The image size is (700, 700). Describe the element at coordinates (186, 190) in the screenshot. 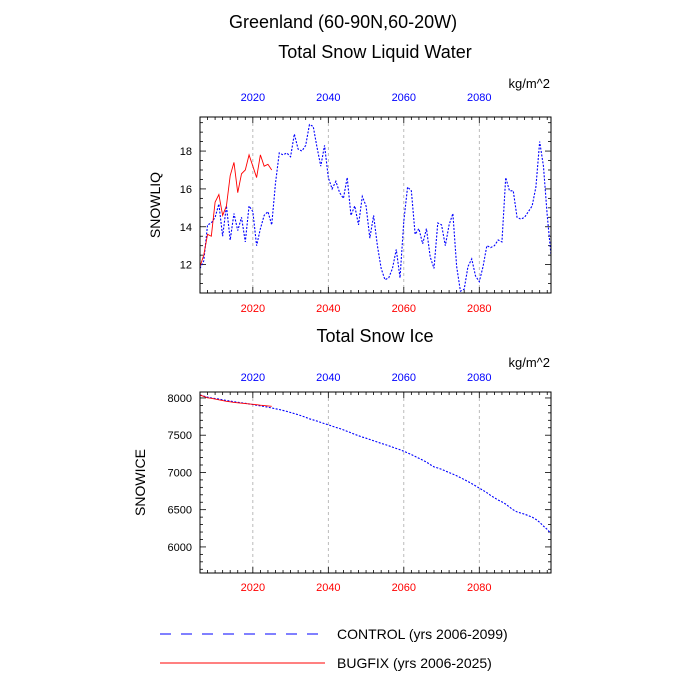

I see `y-tick-label: 16` at that location.